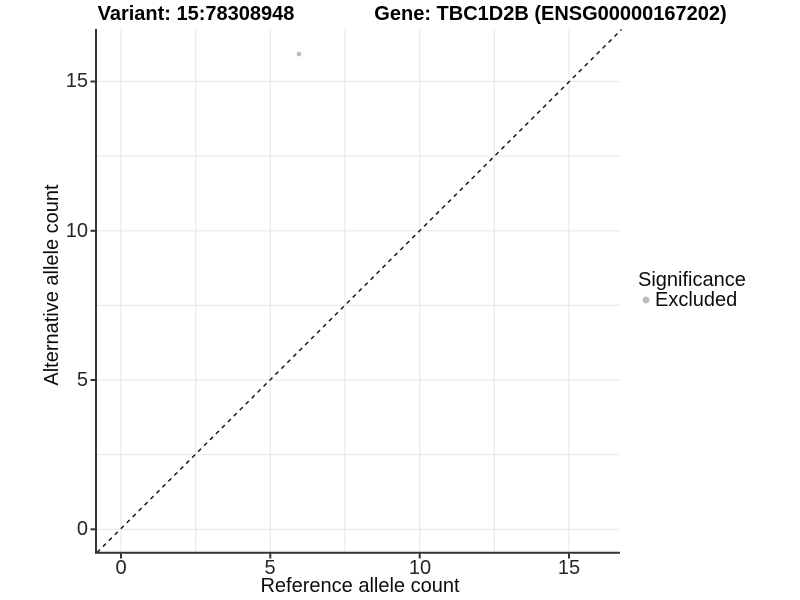  Describe the element at coordinates (360, 586) in the screenshot. I see `x-axis-title: Reference allele count` at that location.